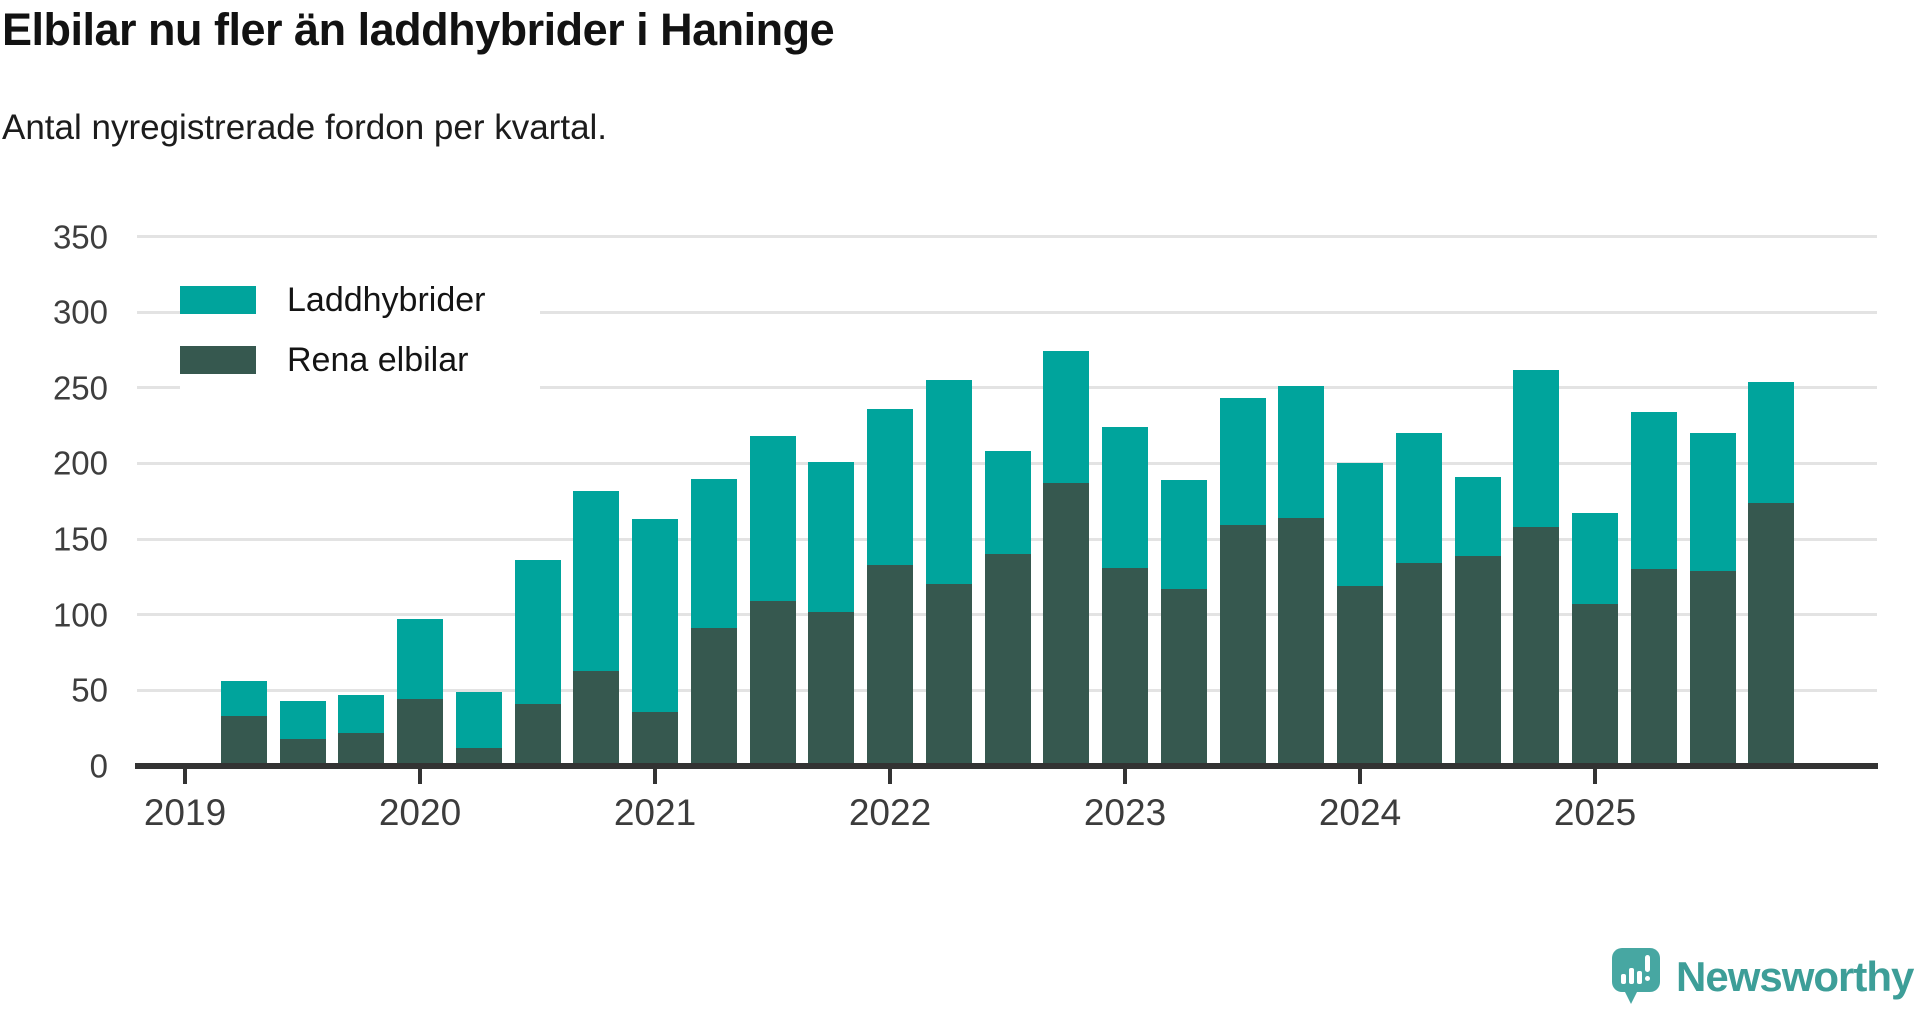 This screenshot has height=1010, width=1920. I want to click on y-tick-label-50: 50, so click(89, 690).